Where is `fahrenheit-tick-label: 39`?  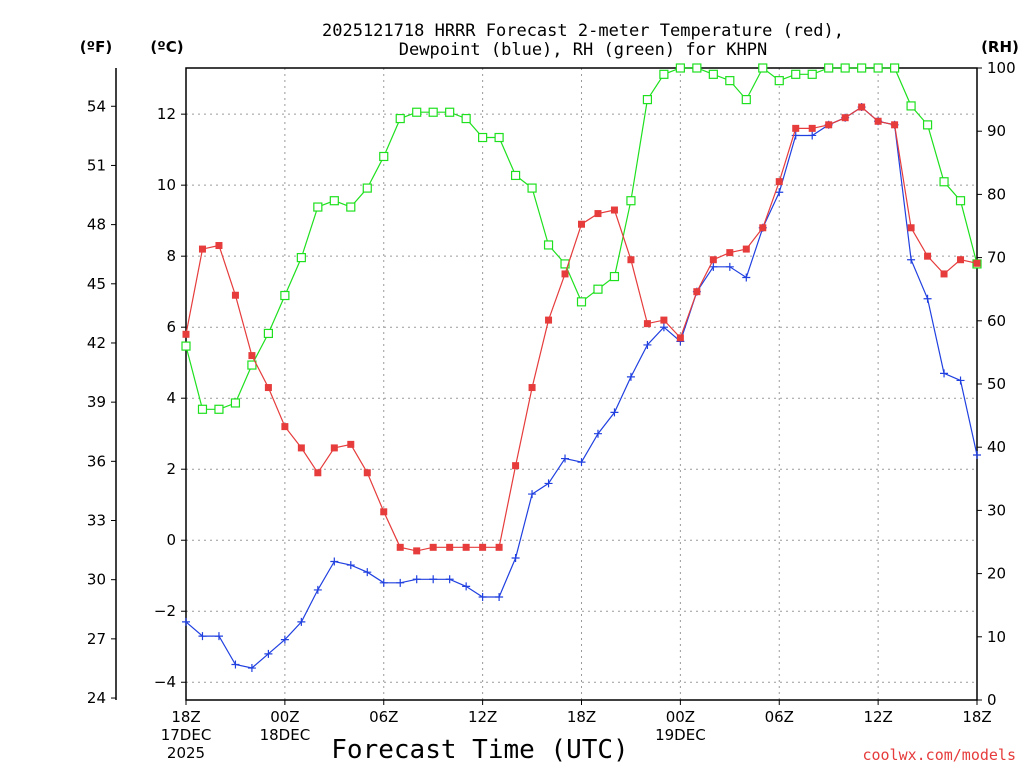 fahrenheit-tick-label: 39 is located at coordinates (96, 402).